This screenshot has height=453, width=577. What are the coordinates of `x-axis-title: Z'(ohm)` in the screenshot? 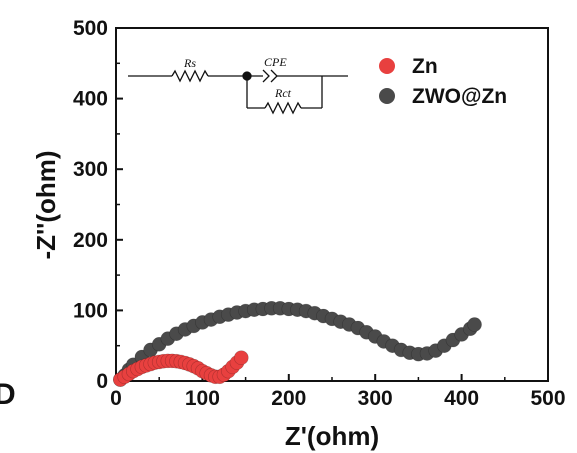 It's located at (332, 436).